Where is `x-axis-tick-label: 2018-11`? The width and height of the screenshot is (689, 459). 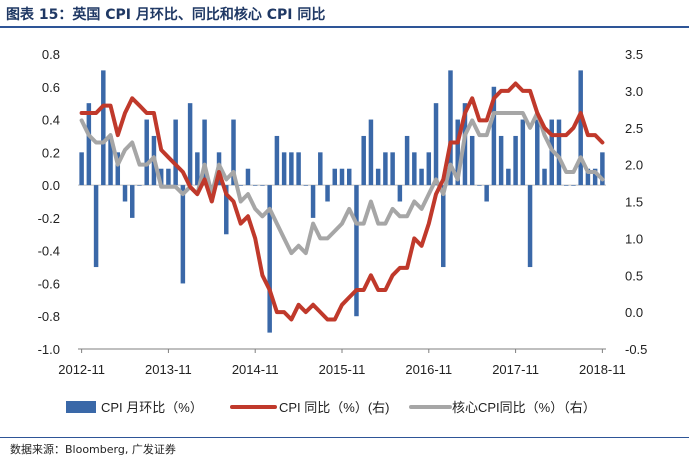 x-axis-tick-label: 2018-11 is located at coordinates (602, 369).